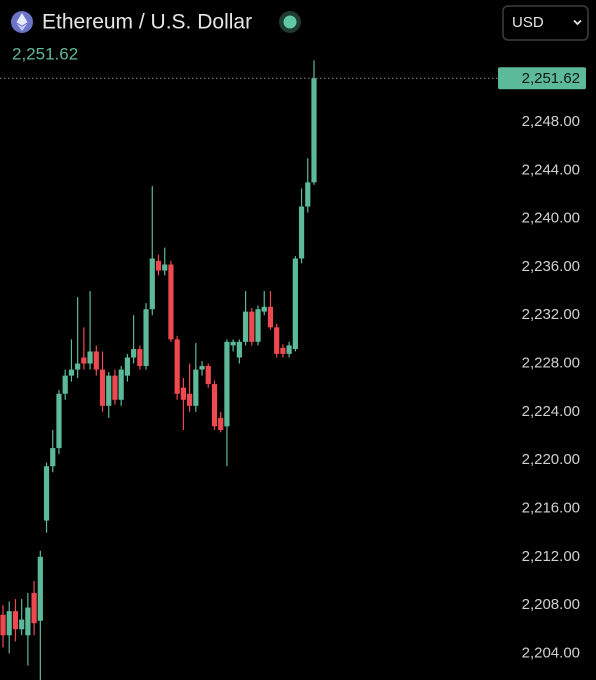 The image size is (596, 680). I want to click on y-tick-label: 2,224.00, so click(551, 411).